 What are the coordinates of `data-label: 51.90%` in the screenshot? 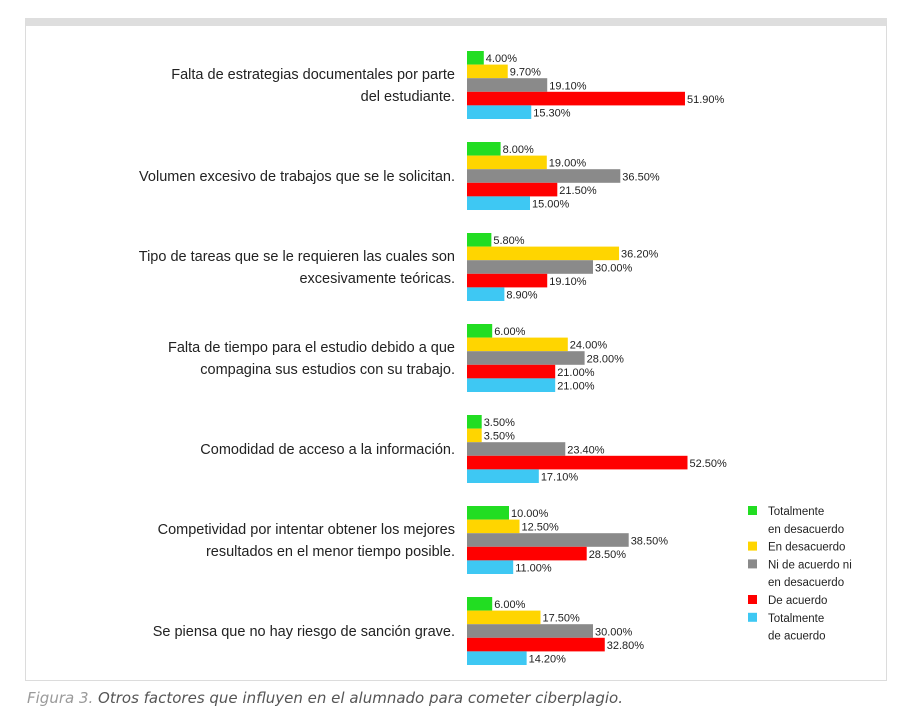 It's located at (706, 100).